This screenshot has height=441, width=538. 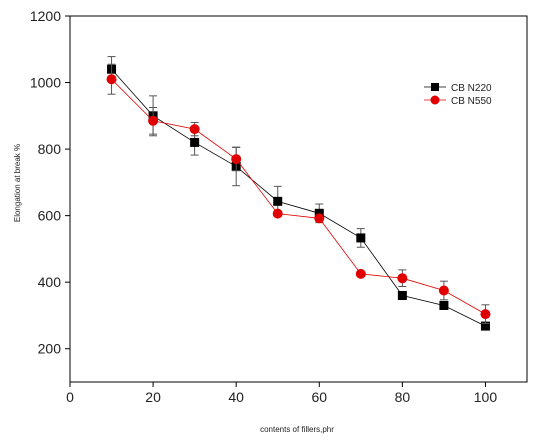 I want to click on x-tick-label: 80, so click(x=403, y=397).